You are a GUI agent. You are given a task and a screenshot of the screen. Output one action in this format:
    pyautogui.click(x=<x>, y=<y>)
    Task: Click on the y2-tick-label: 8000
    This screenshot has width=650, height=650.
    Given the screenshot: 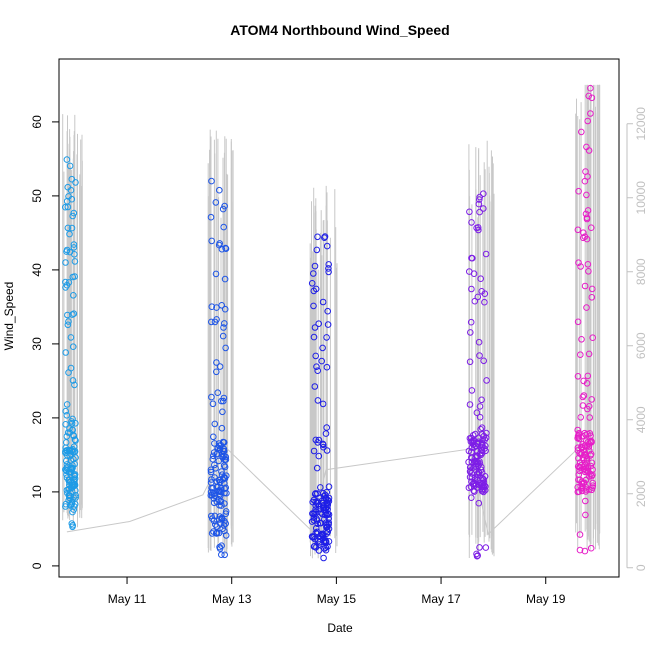 What is the action you would take?
    pyautogui.click(x=641, y=271)
    